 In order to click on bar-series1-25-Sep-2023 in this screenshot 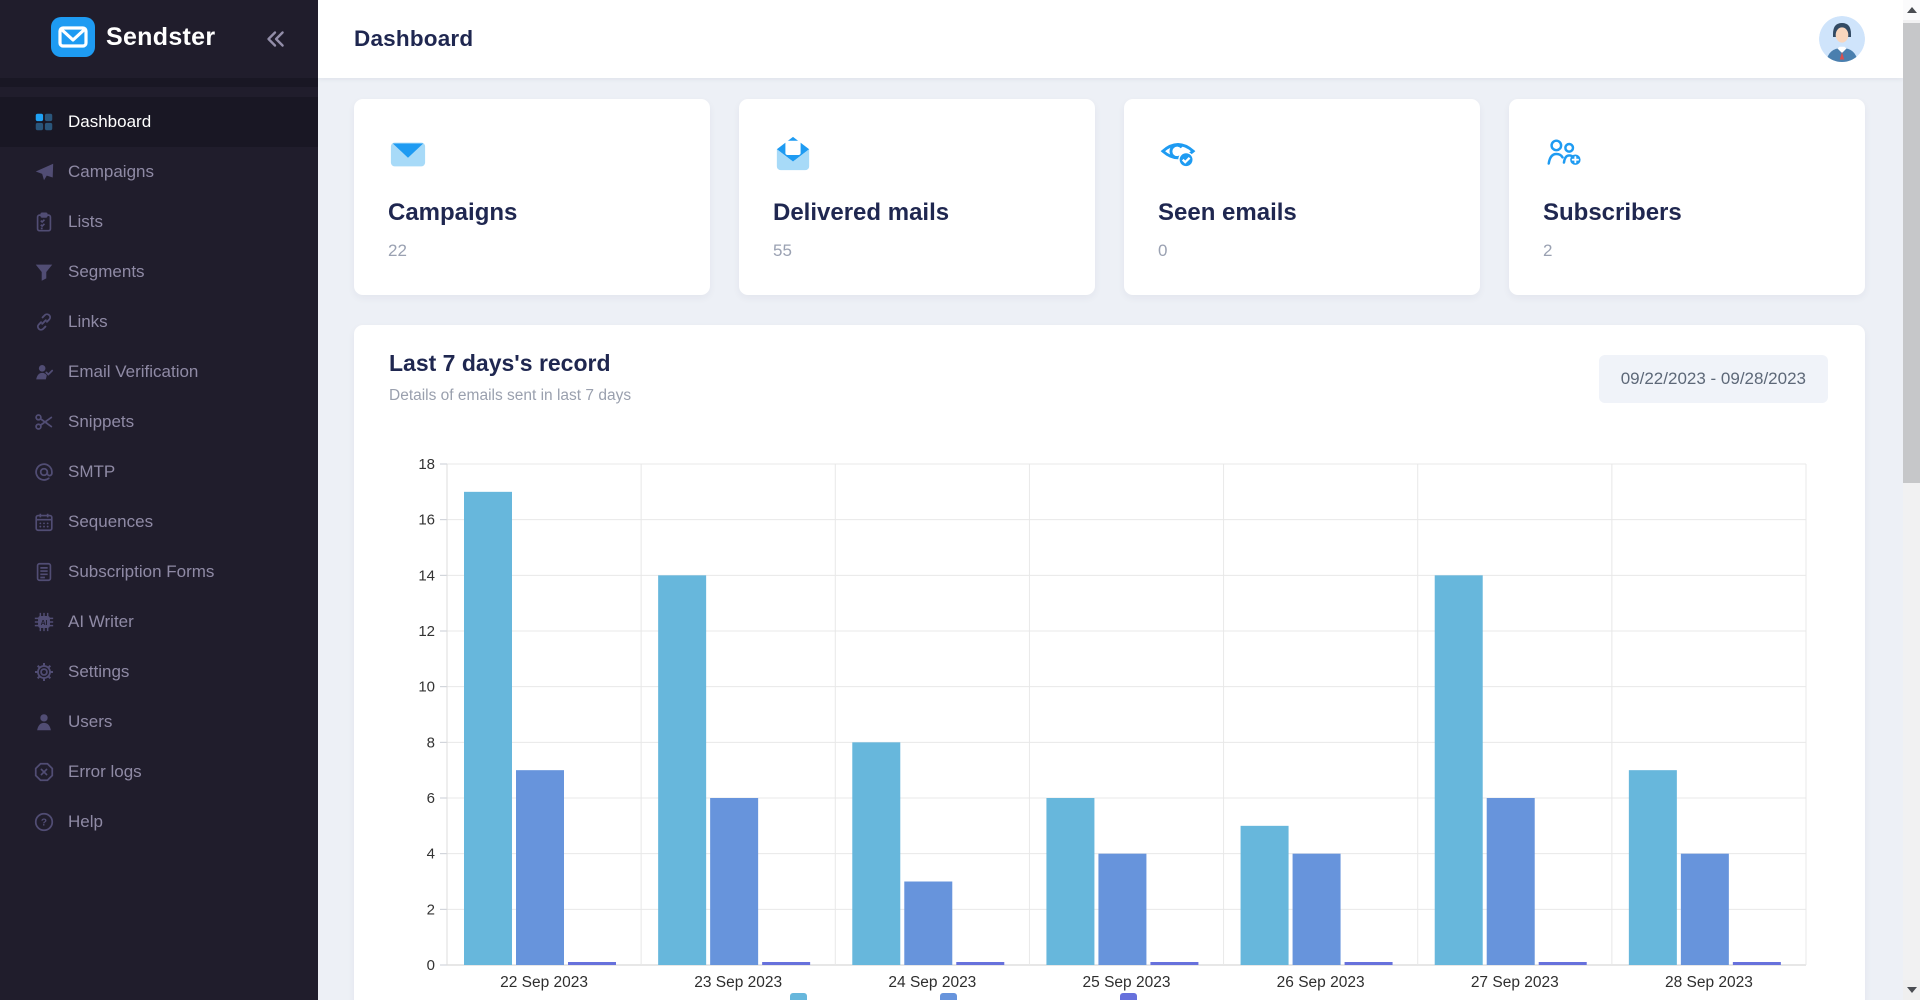, I will do `click(1070, 881)`.